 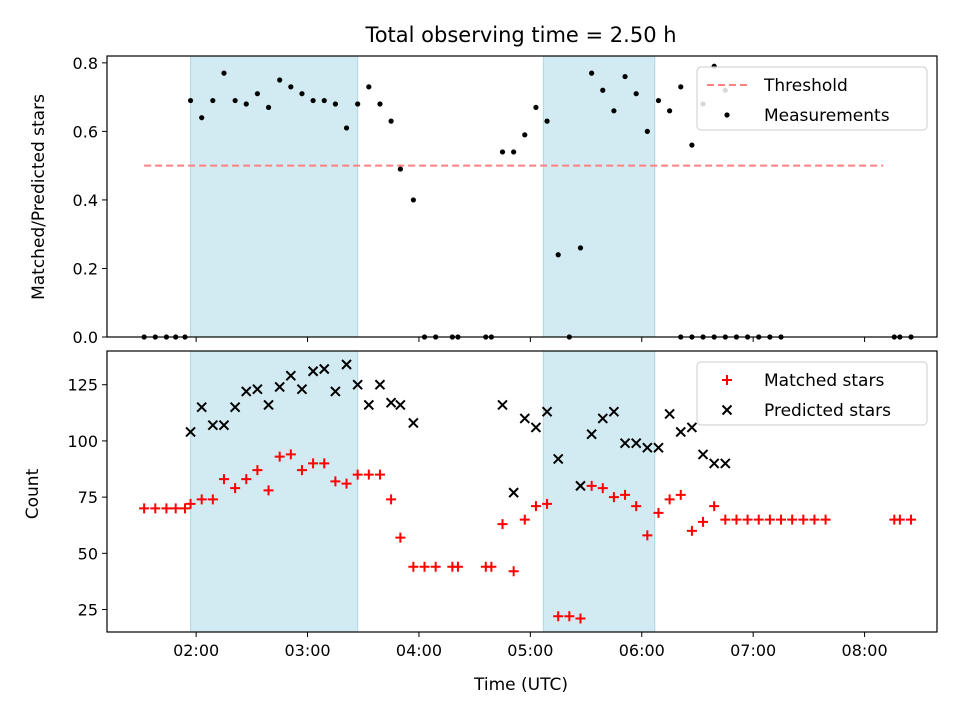 I want to click on top-y-tick-label-4: 0.8, so click(x=85, y=63).